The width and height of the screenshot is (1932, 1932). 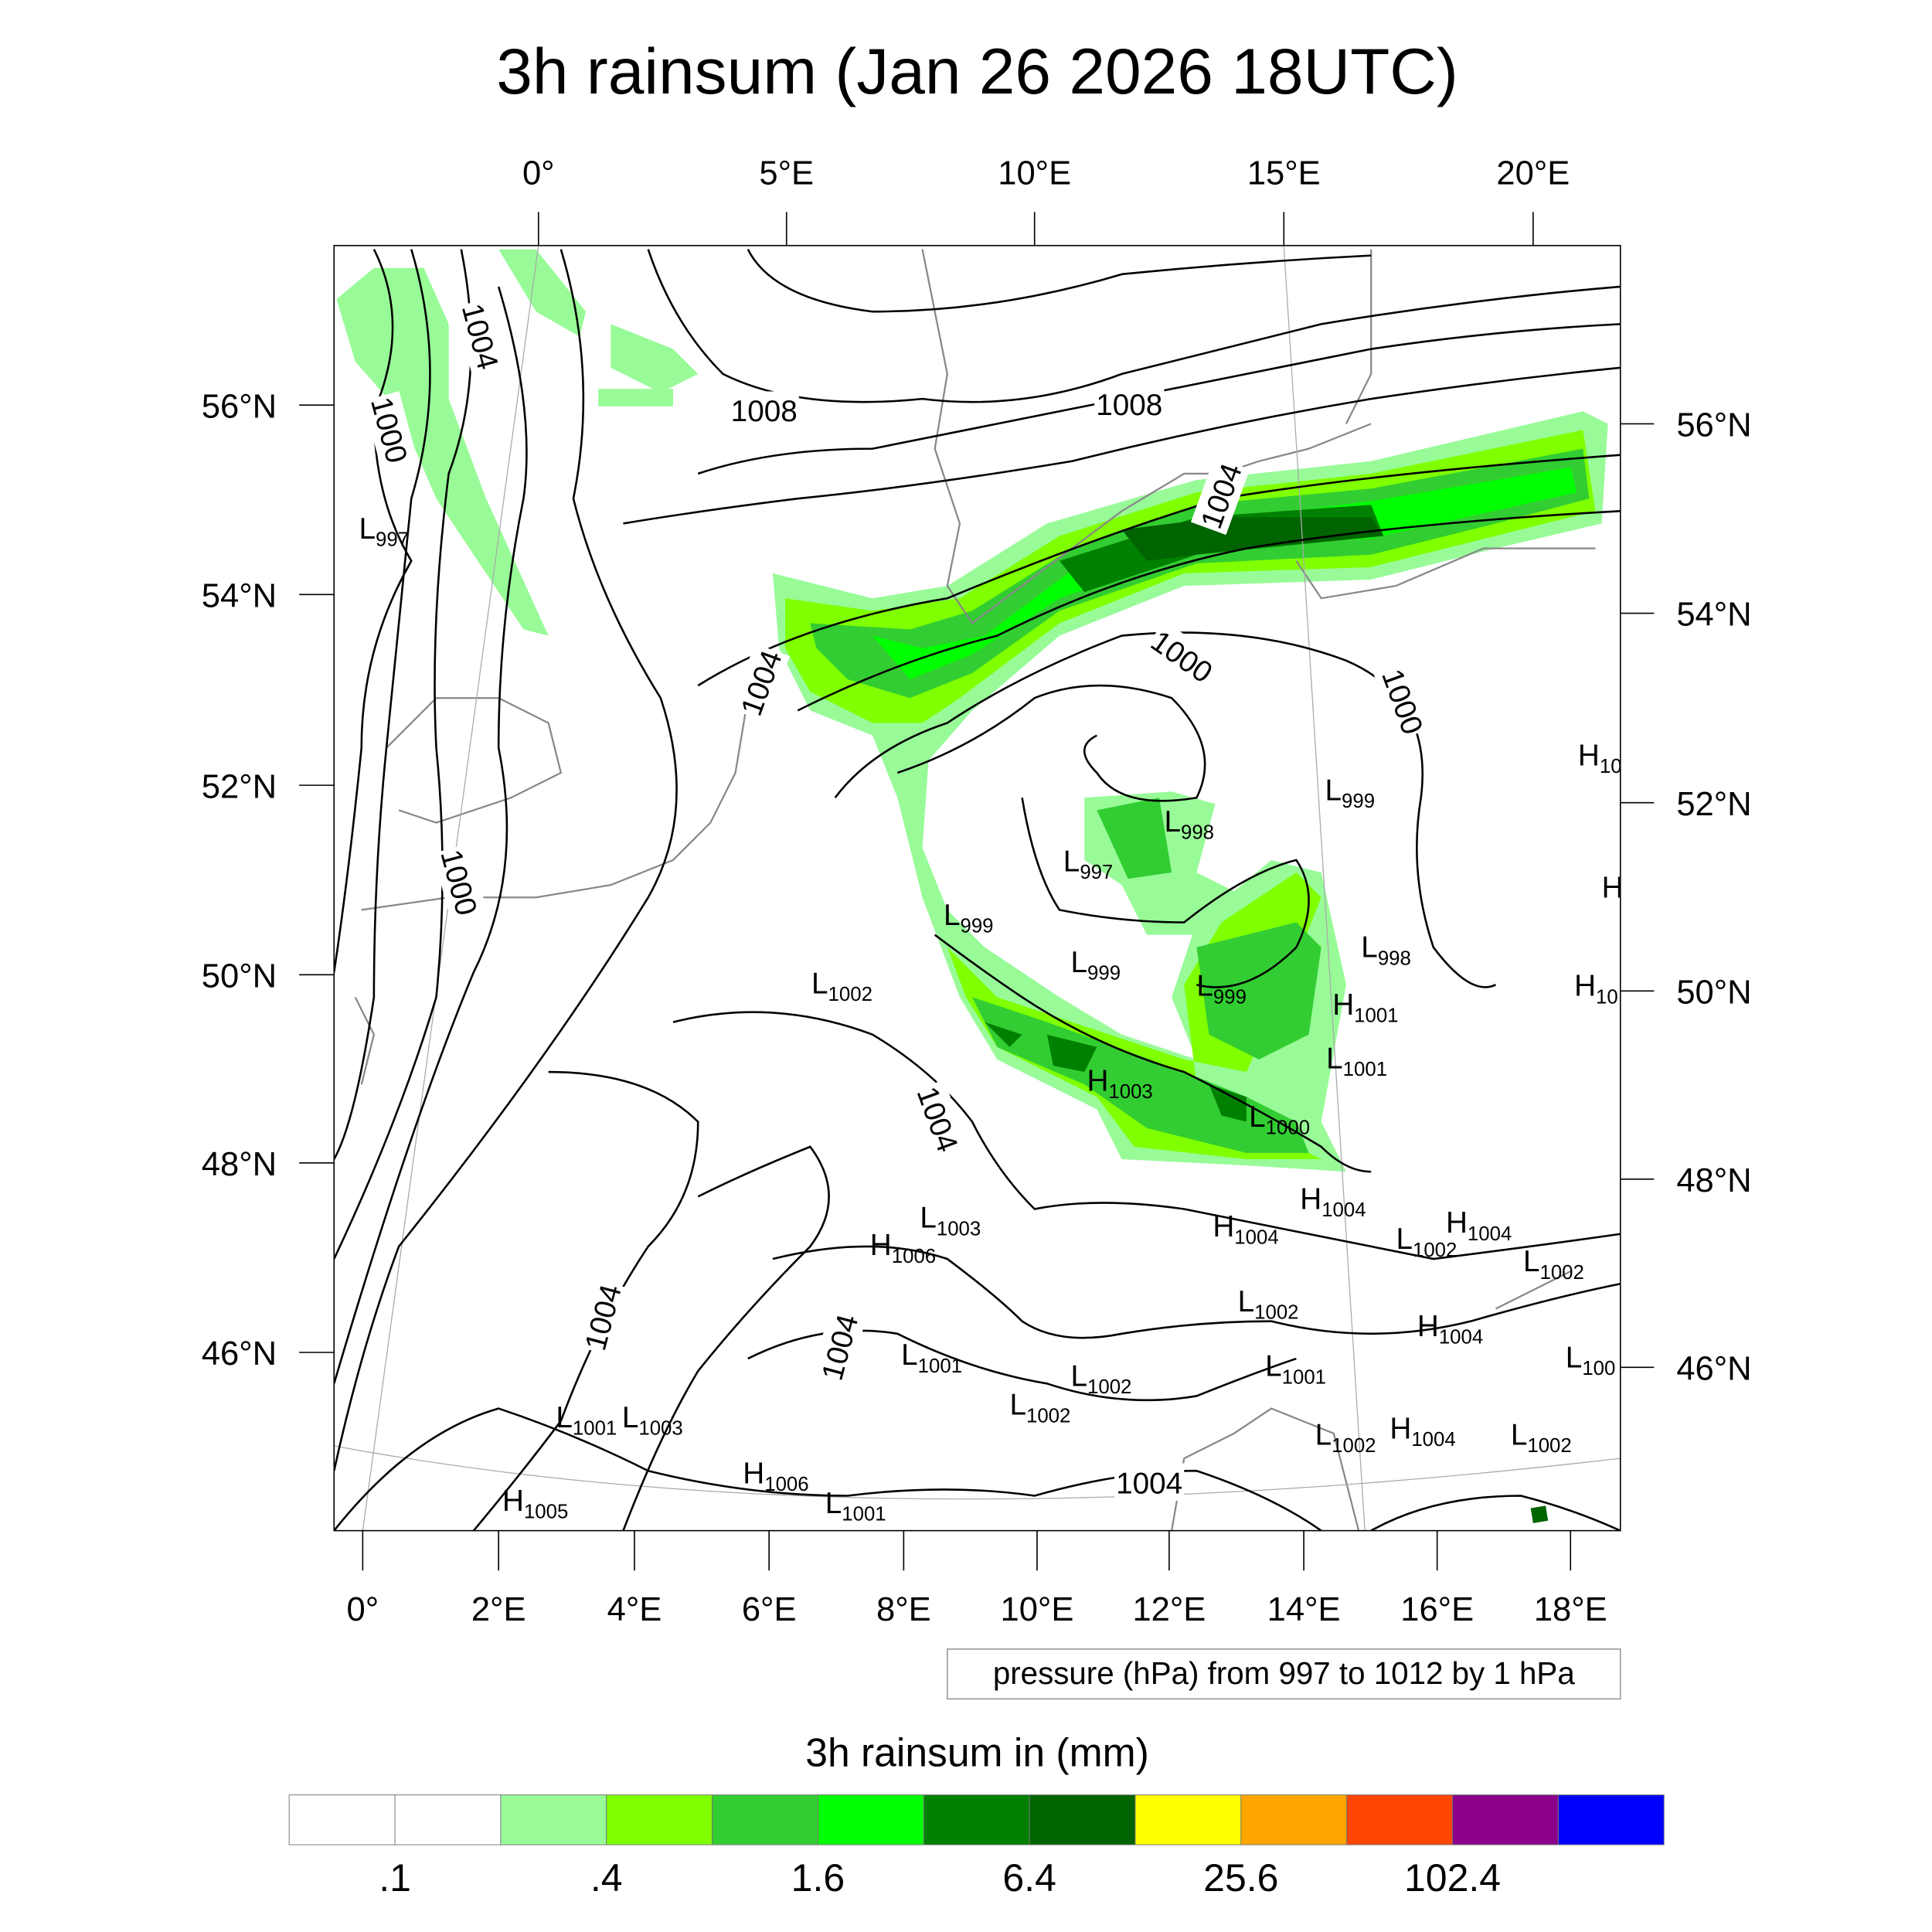 I want to click on low-pressure-label: L100, so click(x=1591, y=1360).